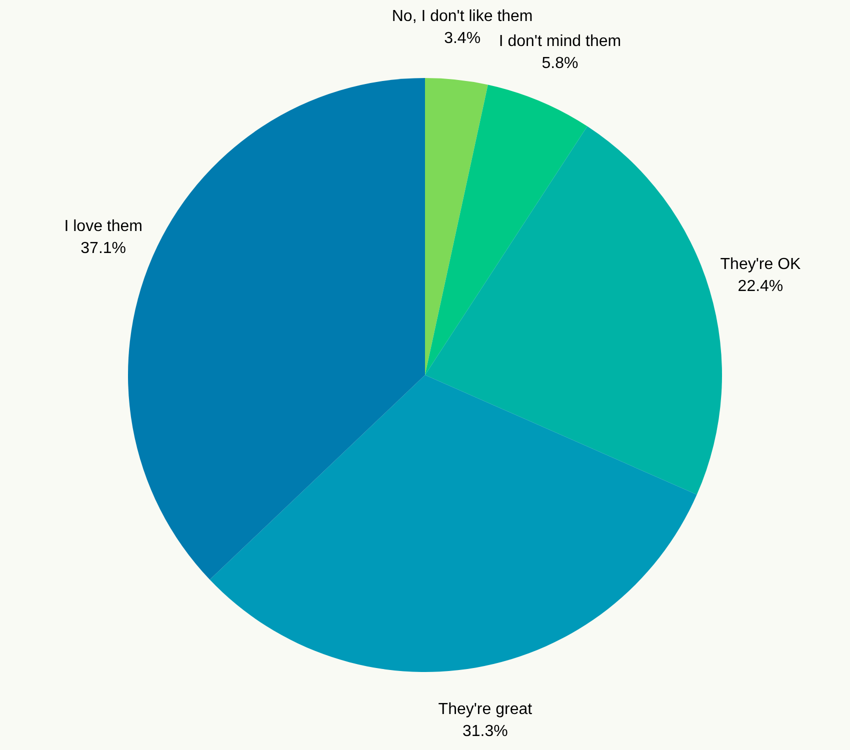 The image size is (850, 750). I want to click on slice-label: I love them, so click(103, 227).